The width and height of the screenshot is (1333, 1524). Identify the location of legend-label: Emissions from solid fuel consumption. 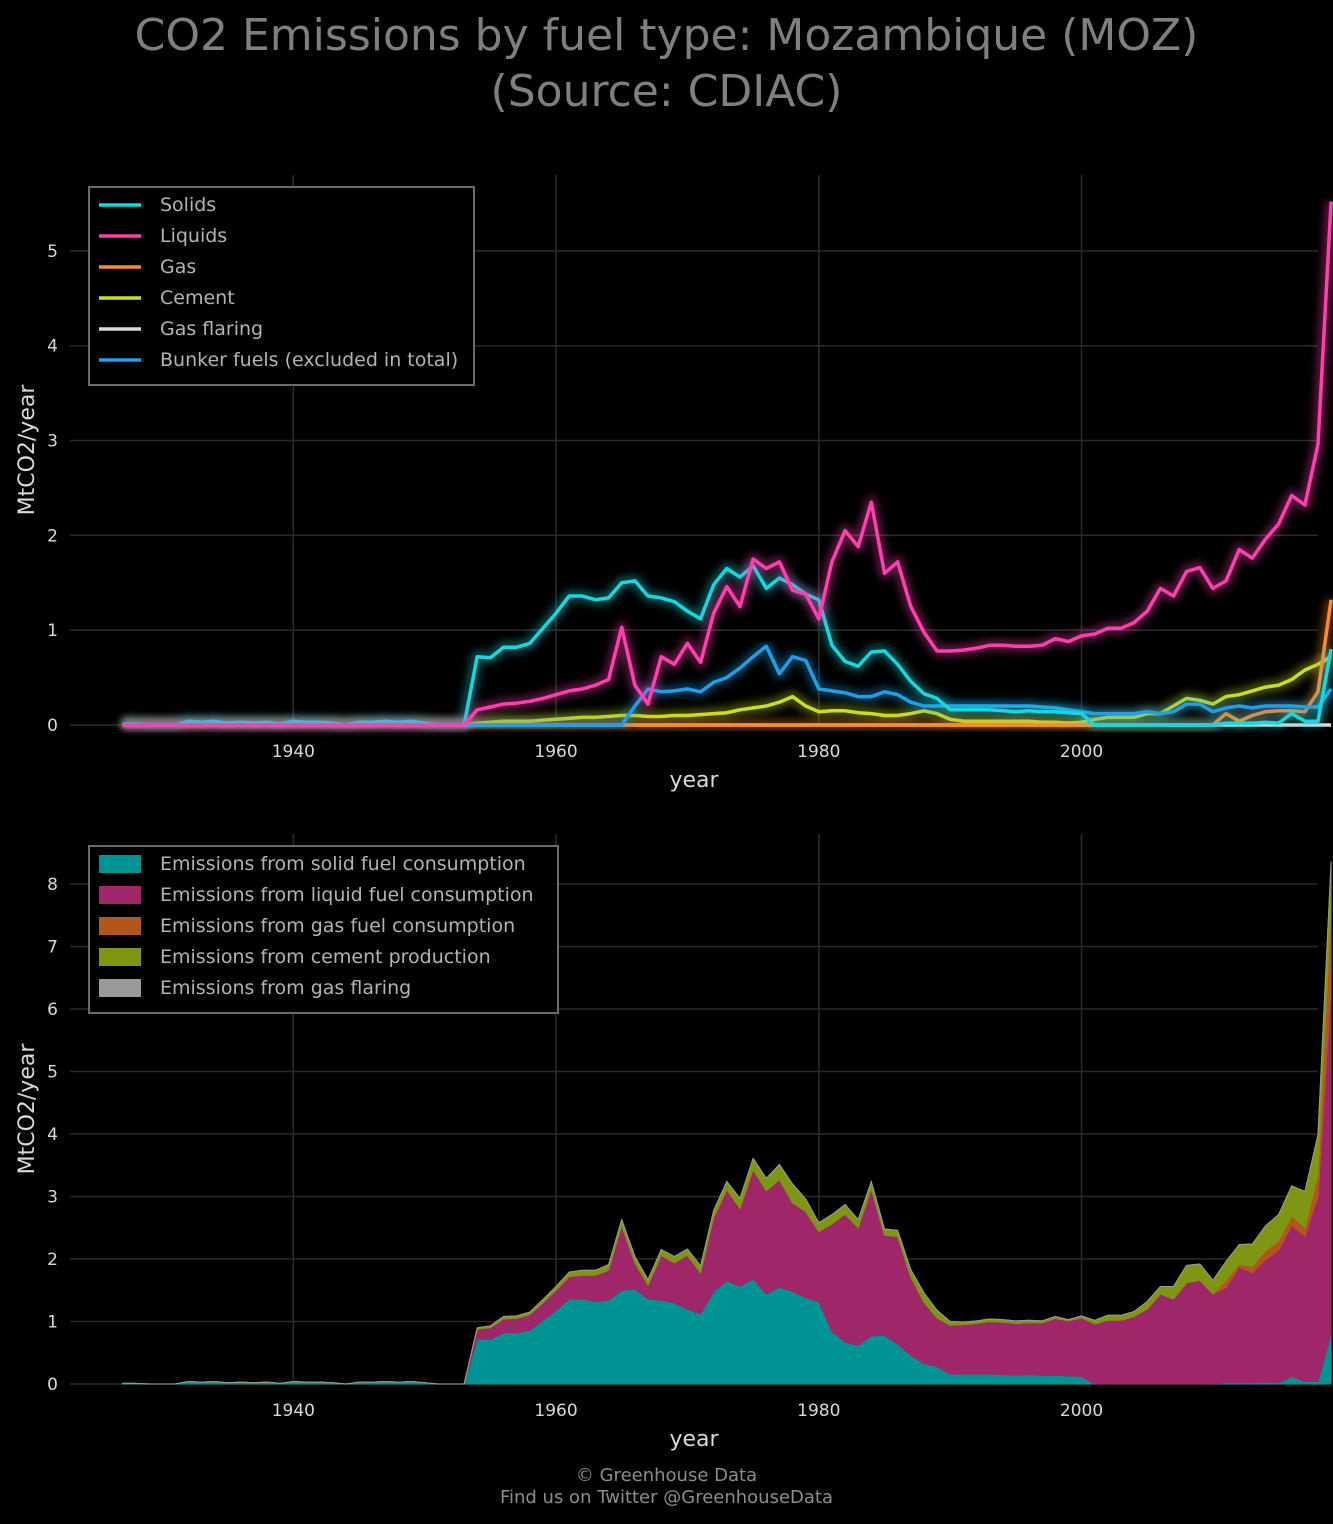
(343, 864).